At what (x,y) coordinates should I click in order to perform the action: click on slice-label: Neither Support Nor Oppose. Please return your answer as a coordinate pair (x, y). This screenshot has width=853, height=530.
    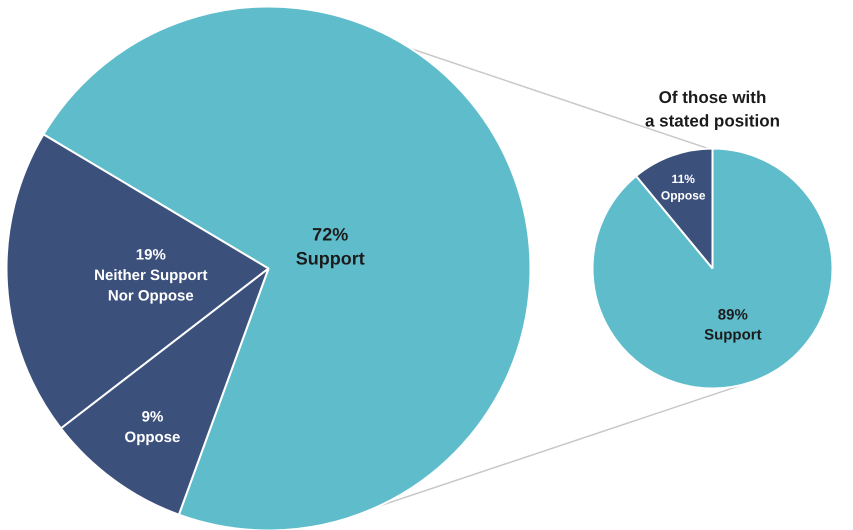
    Looking at the image, I should click on (151, 285).